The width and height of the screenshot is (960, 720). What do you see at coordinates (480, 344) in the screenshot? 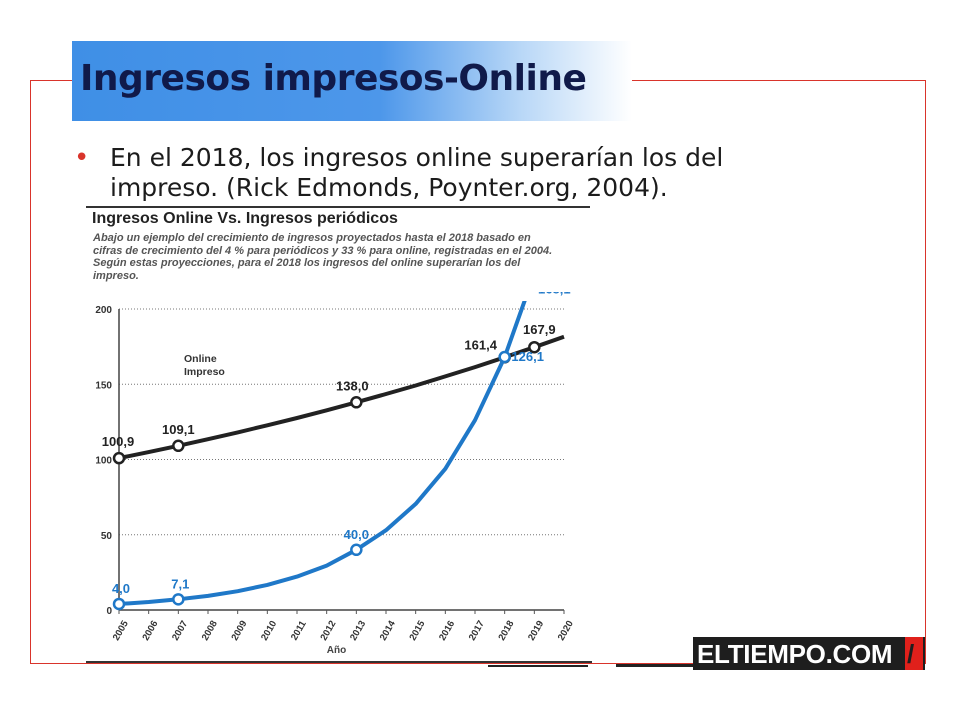
I see `data-label-impreso: 161,4` at bounding box center [480, 344].